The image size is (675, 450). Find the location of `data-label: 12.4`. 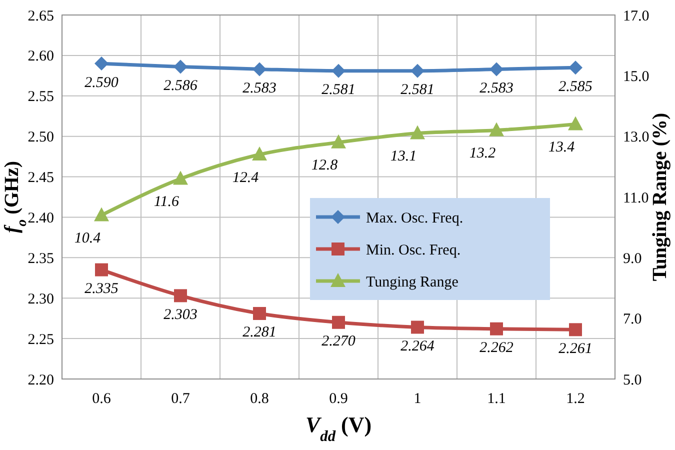

data-label: 12.4 is located at coordinates (246, 178).